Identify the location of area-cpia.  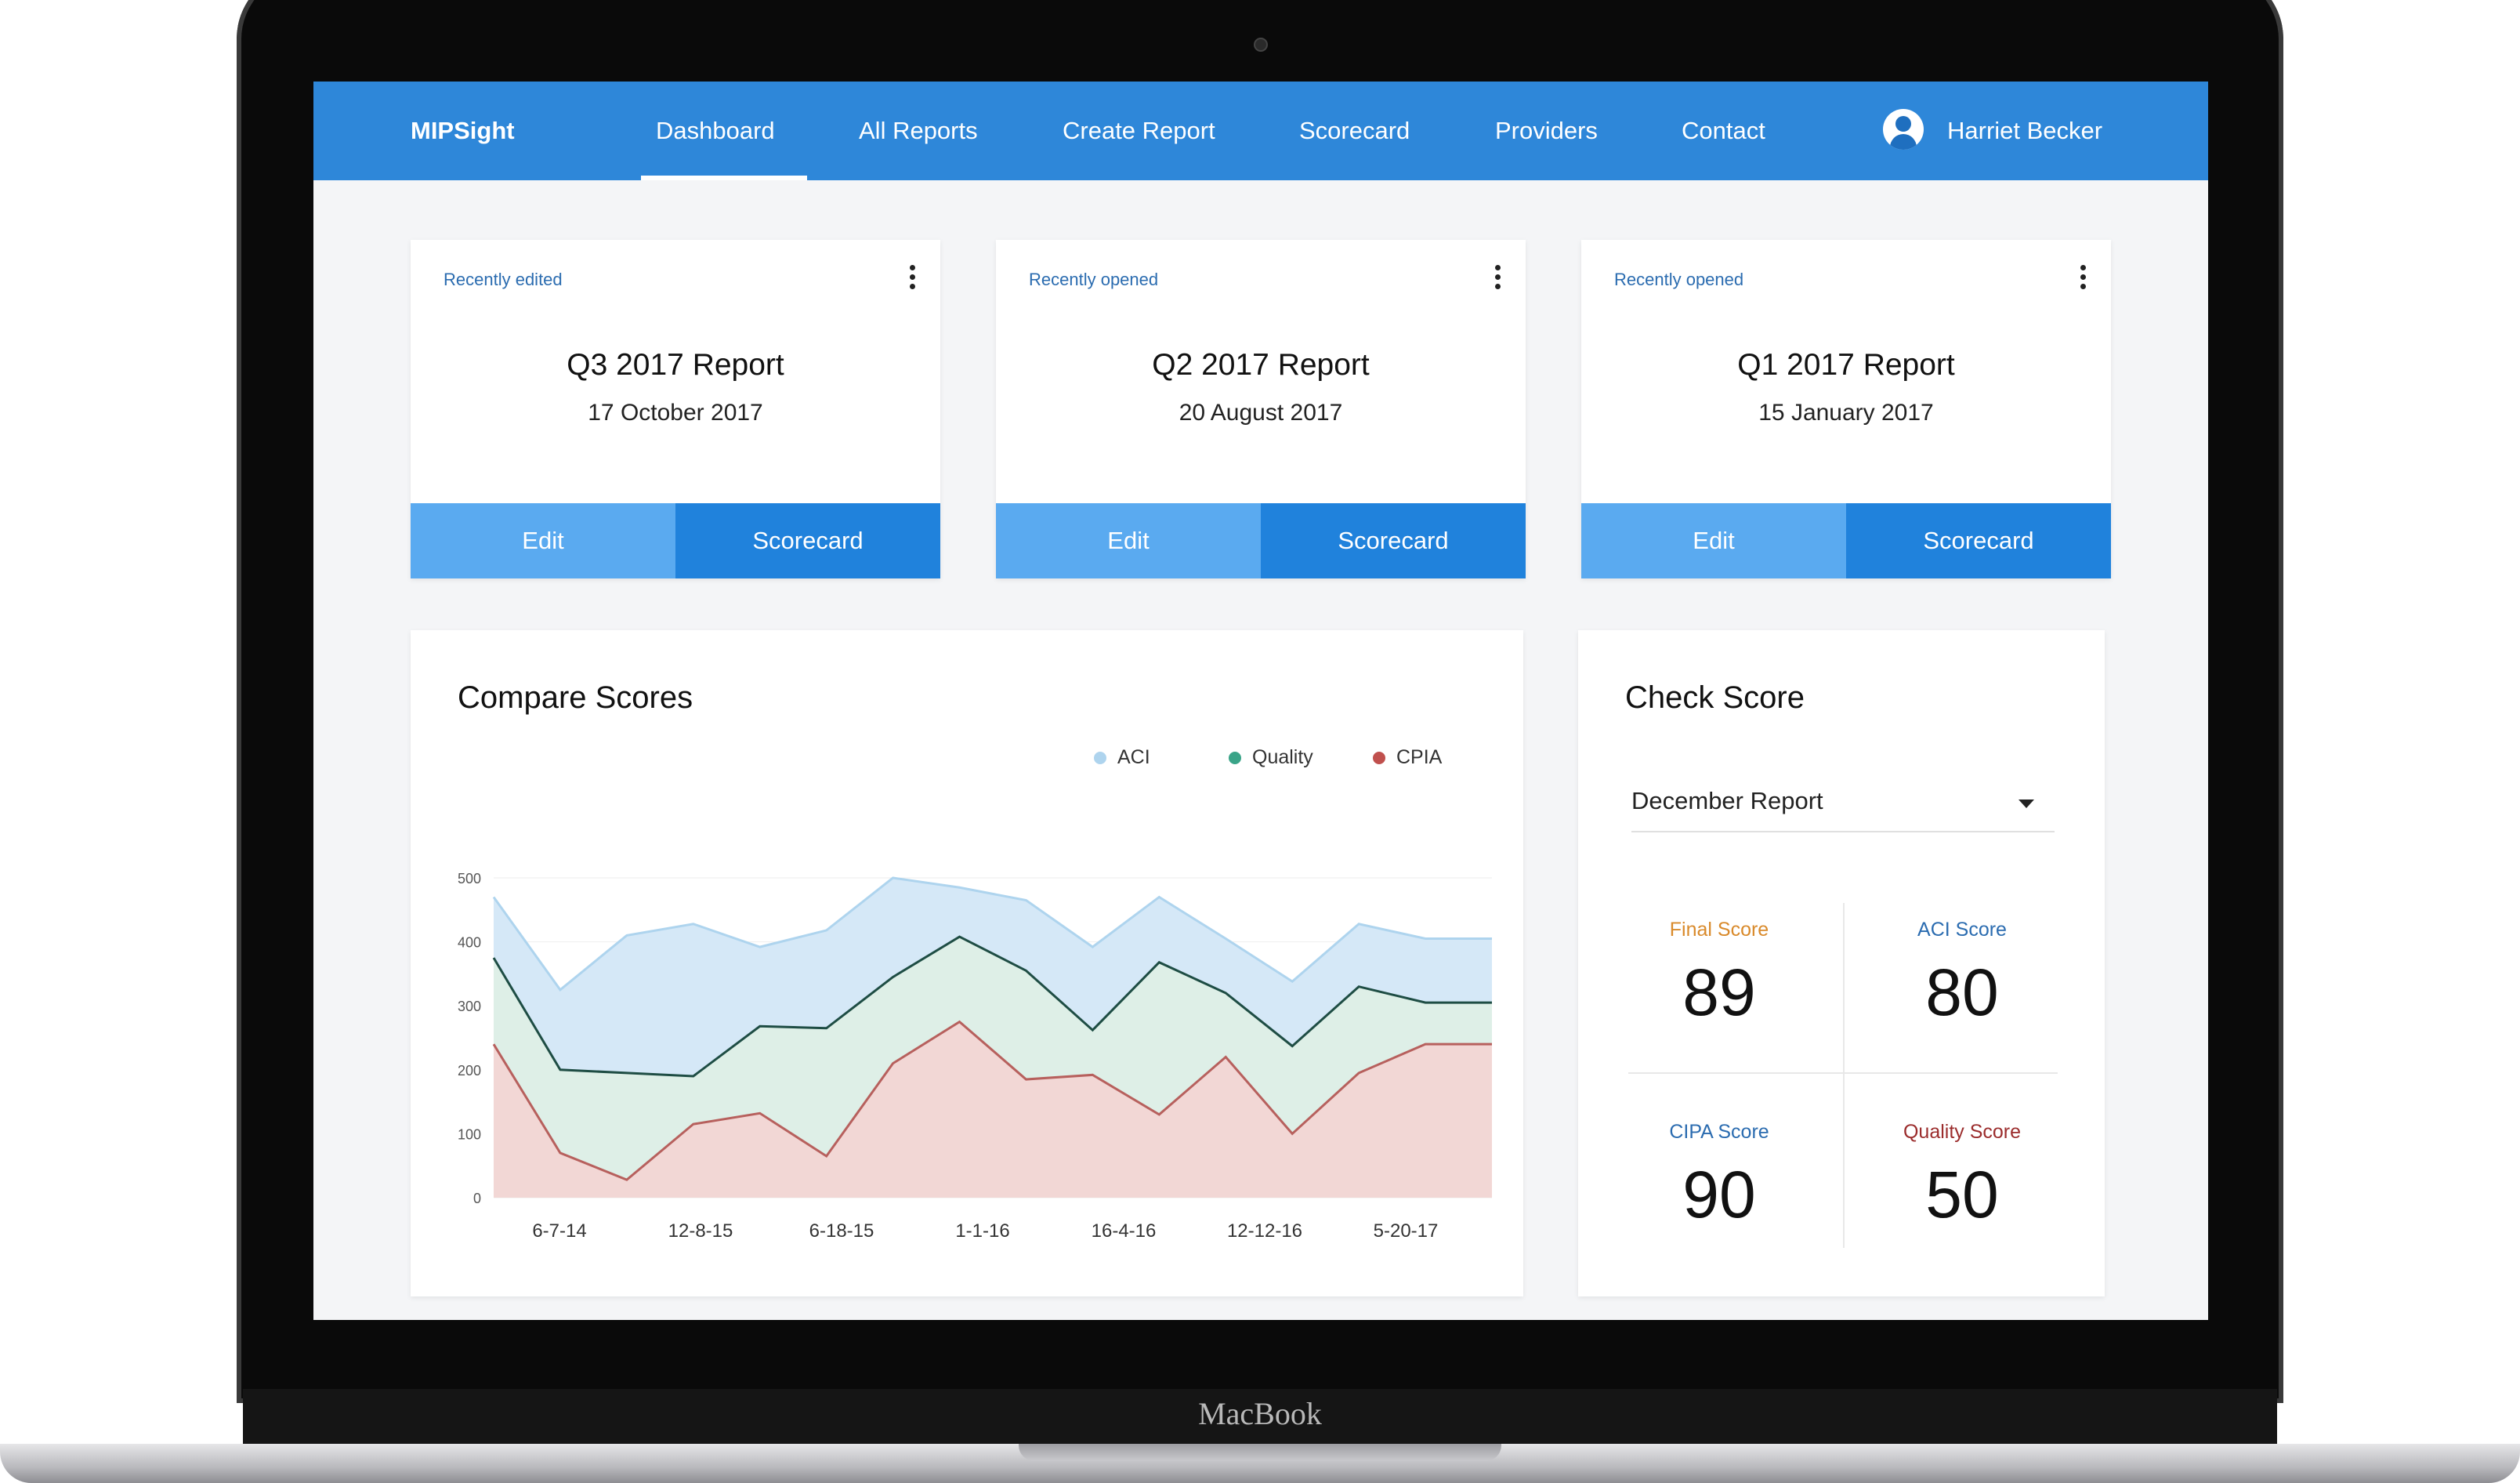
(993, 1110).